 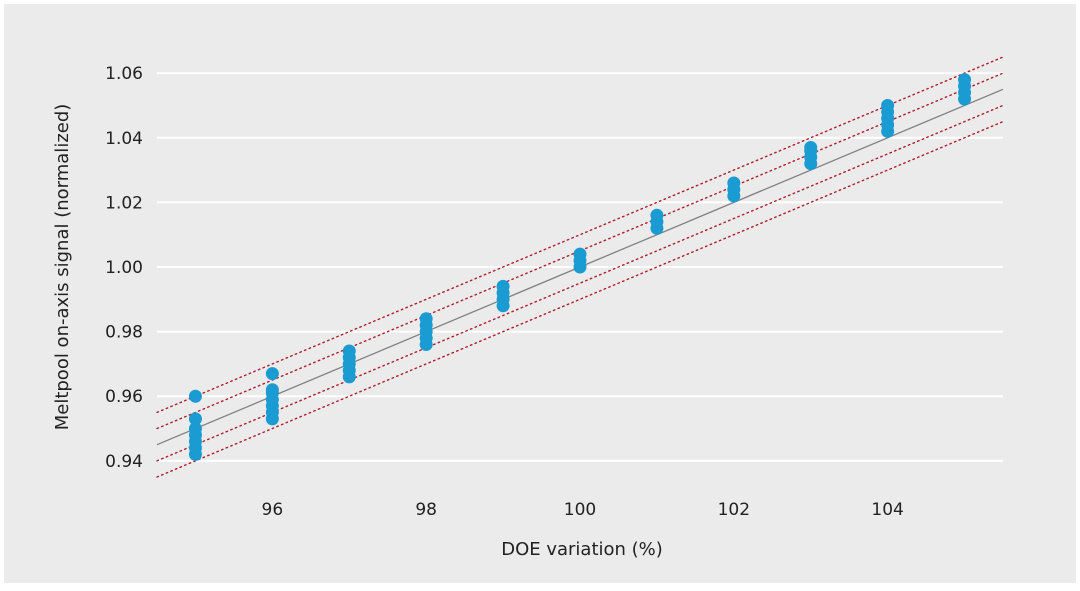 What do you see at coordinates (887, 510) in the screenshot?
I see `x-tick-label: 104` at bounding box center [887, 510].